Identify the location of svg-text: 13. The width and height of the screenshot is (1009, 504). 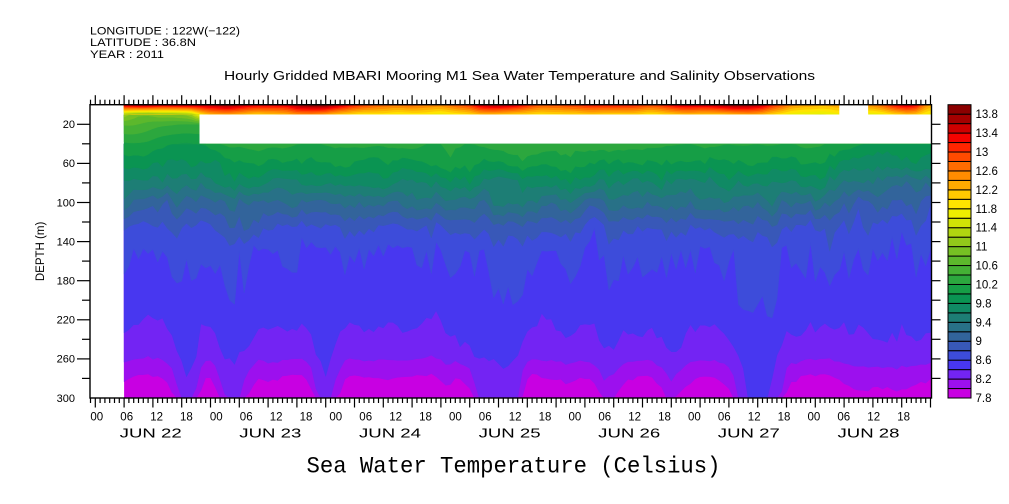
(982, 153).